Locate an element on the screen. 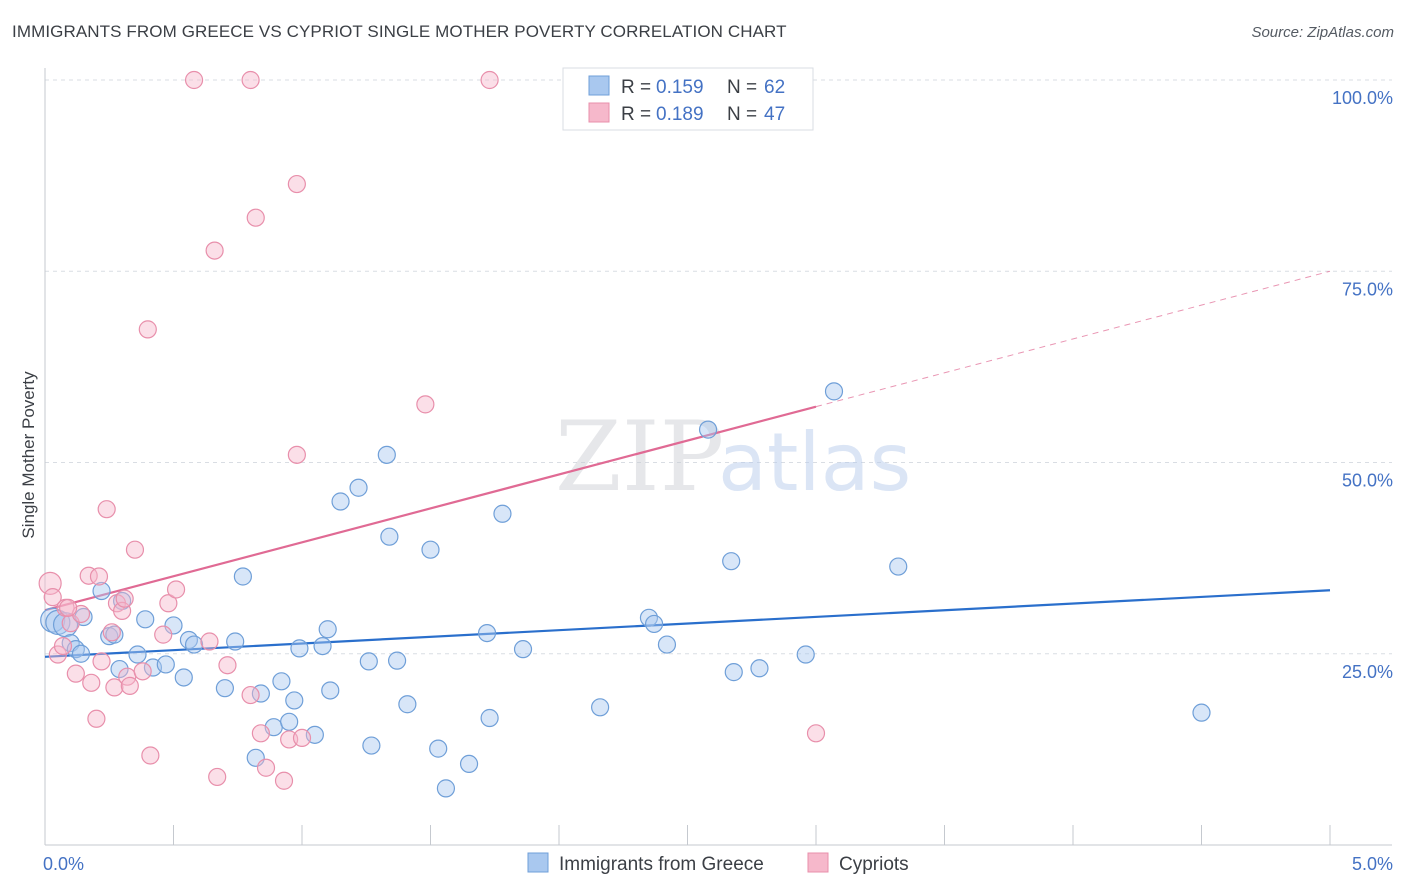  legend-label-greece: Immigrants from Greece is located at coordinates (661, 864).